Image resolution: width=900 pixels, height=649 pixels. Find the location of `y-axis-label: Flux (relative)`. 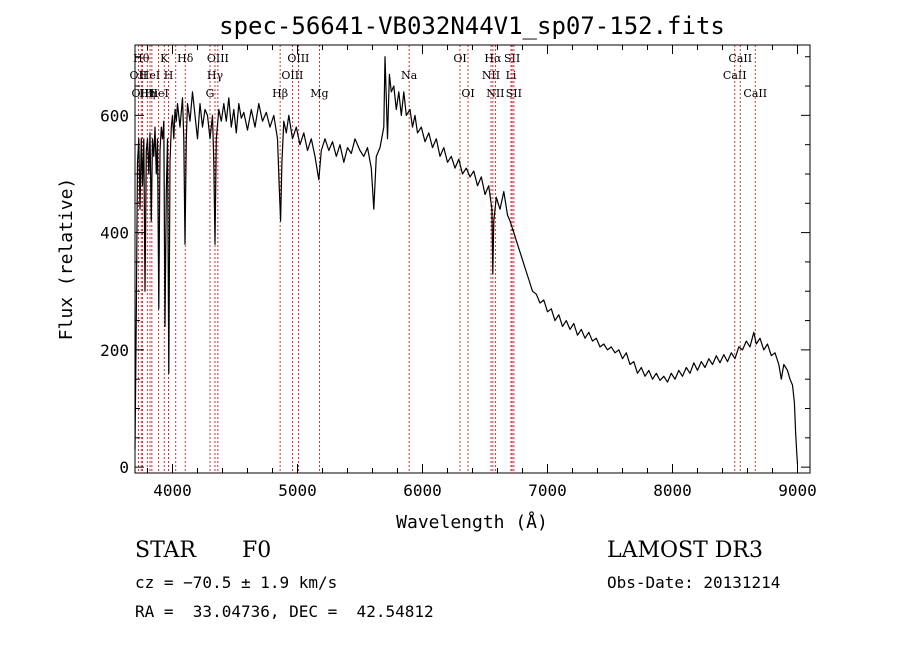

y-axis-label: Flux (relative) is located at coordinates (66, 259).